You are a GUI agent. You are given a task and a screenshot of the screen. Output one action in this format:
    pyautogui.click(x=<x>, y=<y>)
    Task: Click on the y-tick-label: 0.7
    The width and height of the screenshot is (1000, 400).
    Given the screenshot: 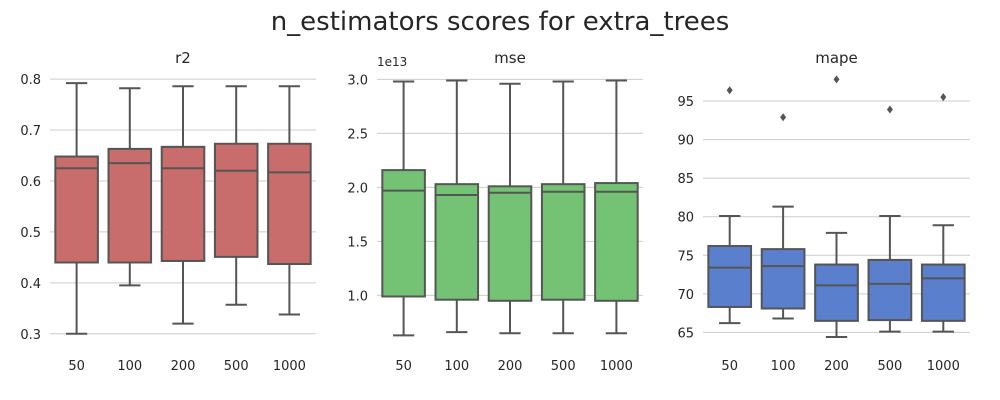 What is the action you would take?
    pyautogui.click(x=30, y=131)
    